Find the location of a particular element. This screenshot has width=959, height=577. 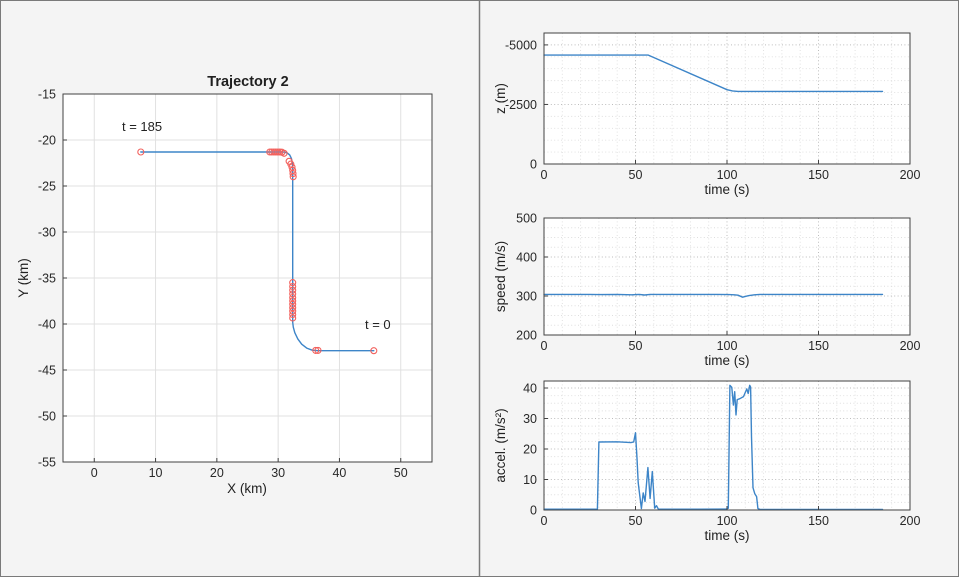

y-tick-label: 30 is located at coordinates (530, 419).